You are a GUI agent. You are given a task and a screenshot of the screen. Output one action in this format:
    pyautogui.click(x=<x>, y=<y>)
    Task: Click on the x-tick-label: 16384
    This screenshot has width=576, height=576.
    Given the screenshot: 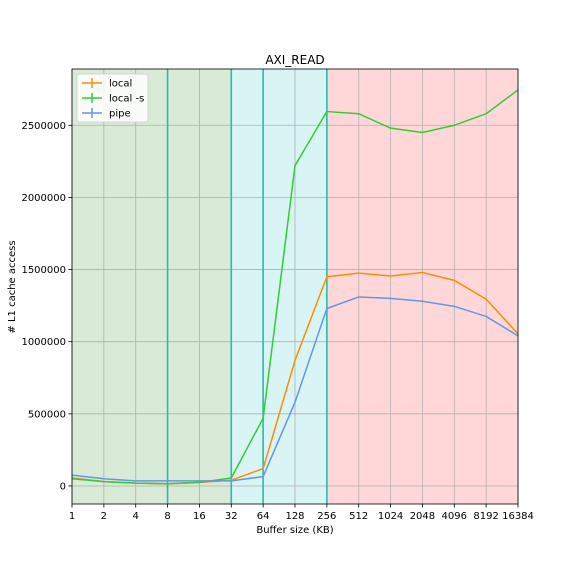 What is the action you would take?
    pyautogui.click(x=518, y=516)
    